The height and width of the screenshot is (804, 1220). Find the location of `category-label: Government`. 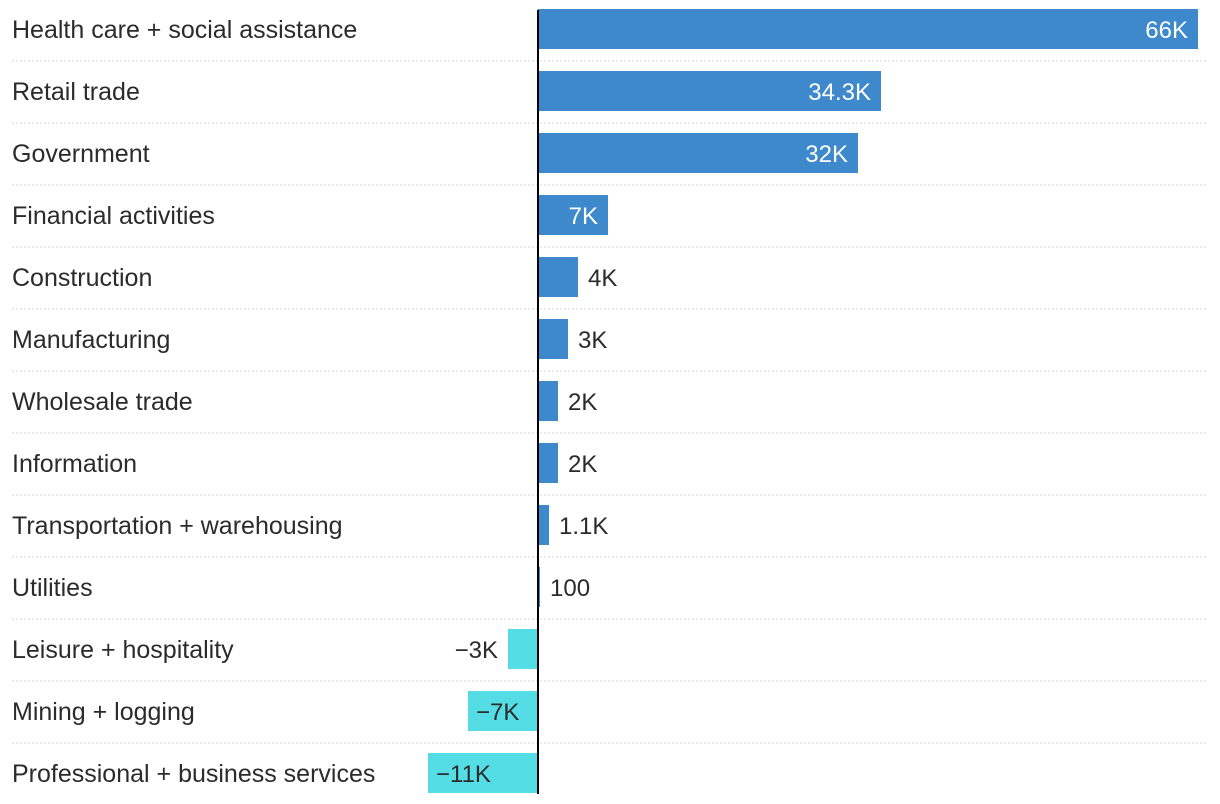

category-label: Government is located at coordinates (81, 154).